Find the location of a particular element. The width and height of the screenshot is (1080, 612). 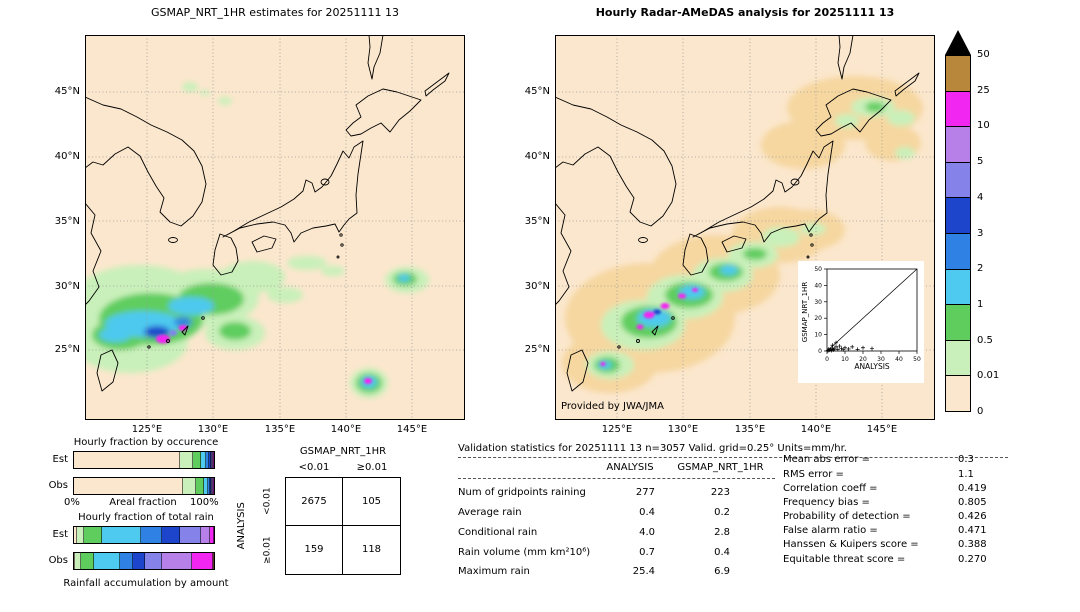

colorbar-tick-label: 2 is located at coordinates (980, 269).